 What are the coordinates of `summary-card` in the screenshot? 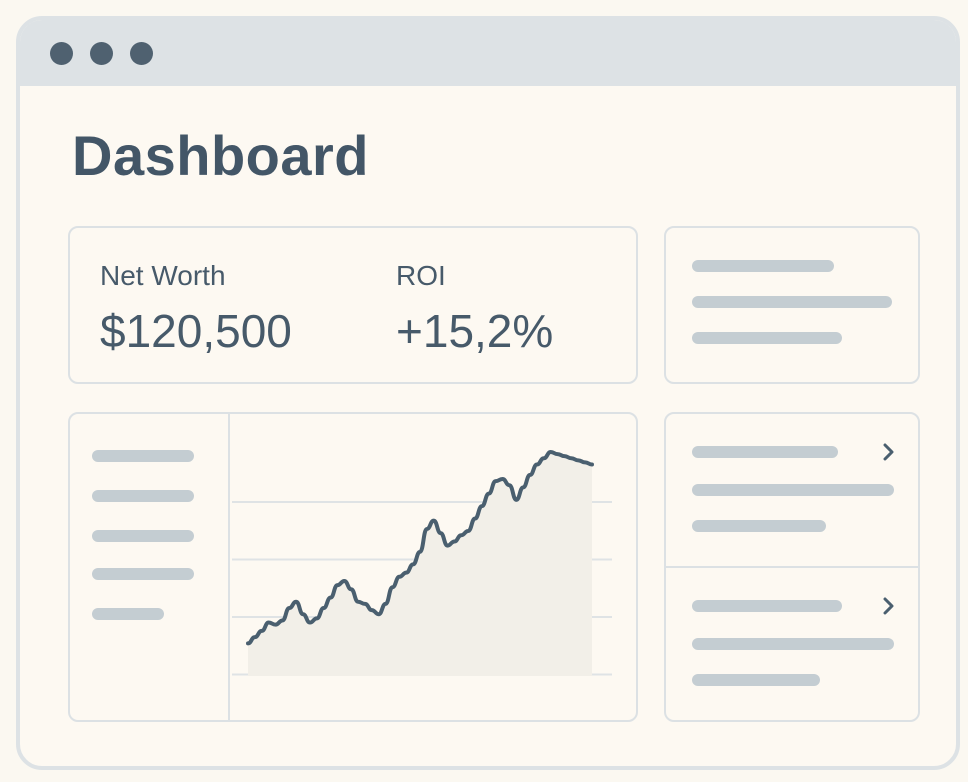 It's located at (792, 305).